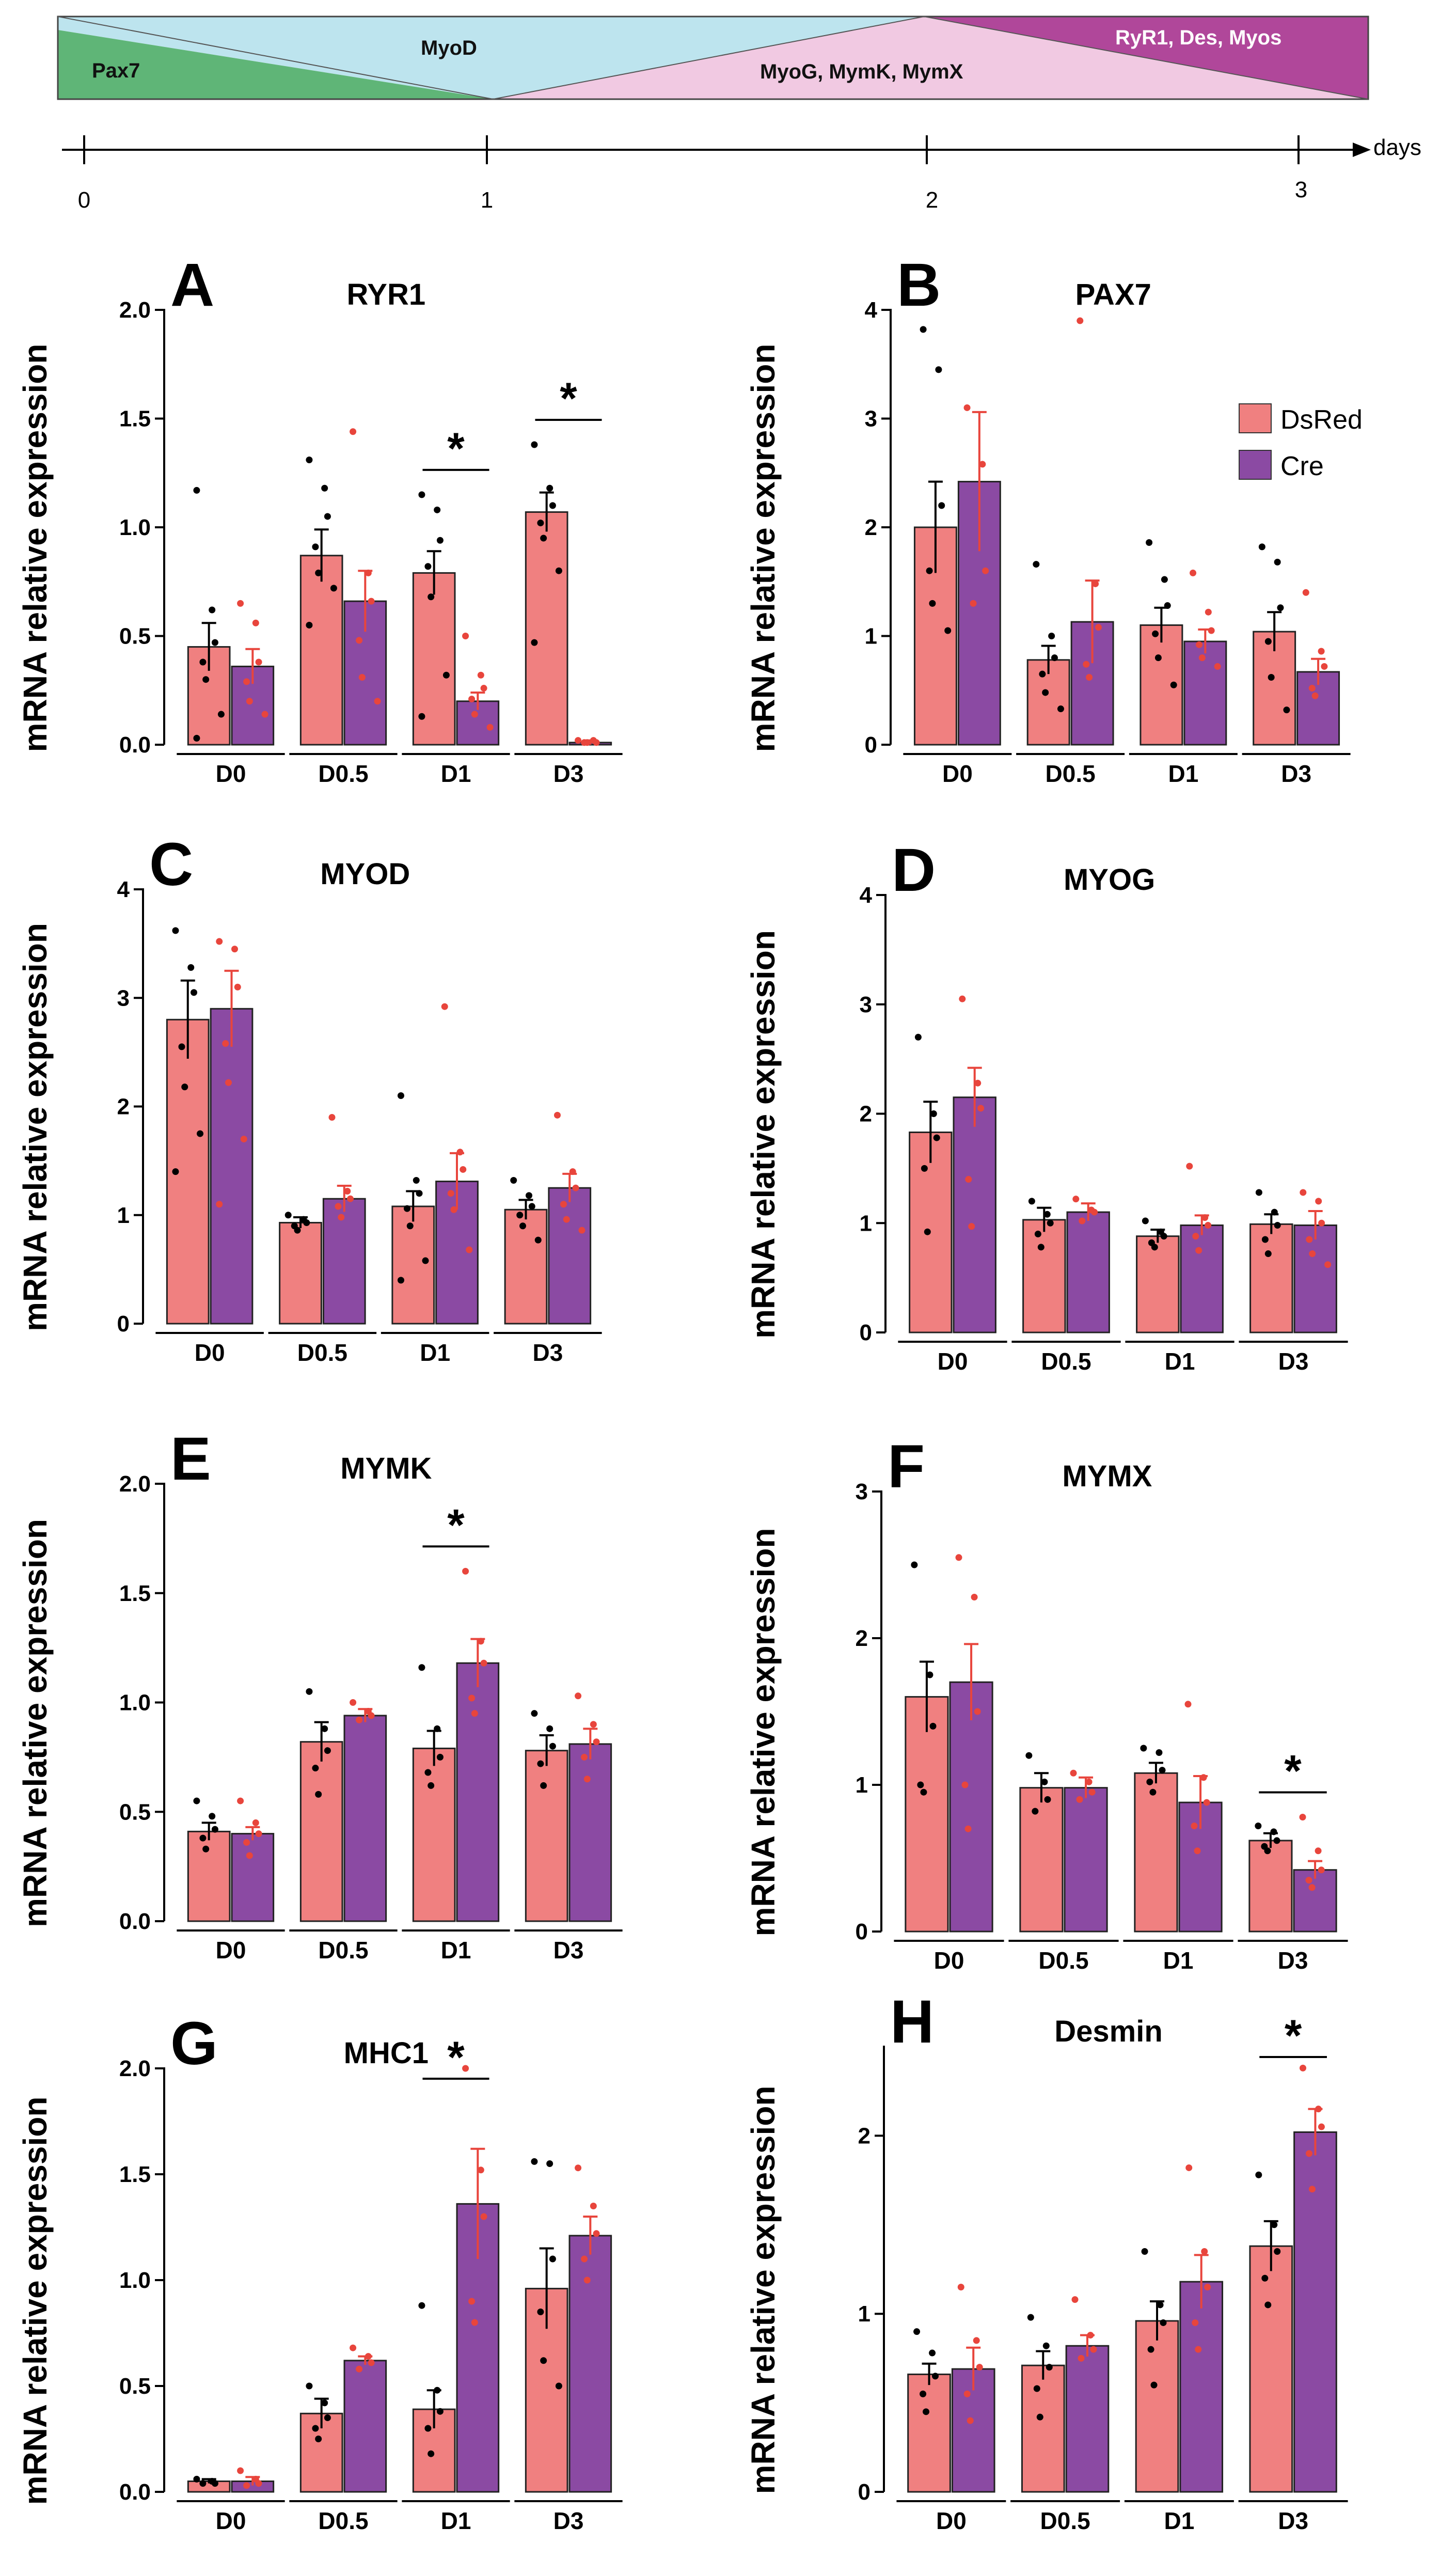  What do you see at coordinates (232, 1166) in the screenshot?
I see `bar-cre-d0` at bounding box center [232, 1166].